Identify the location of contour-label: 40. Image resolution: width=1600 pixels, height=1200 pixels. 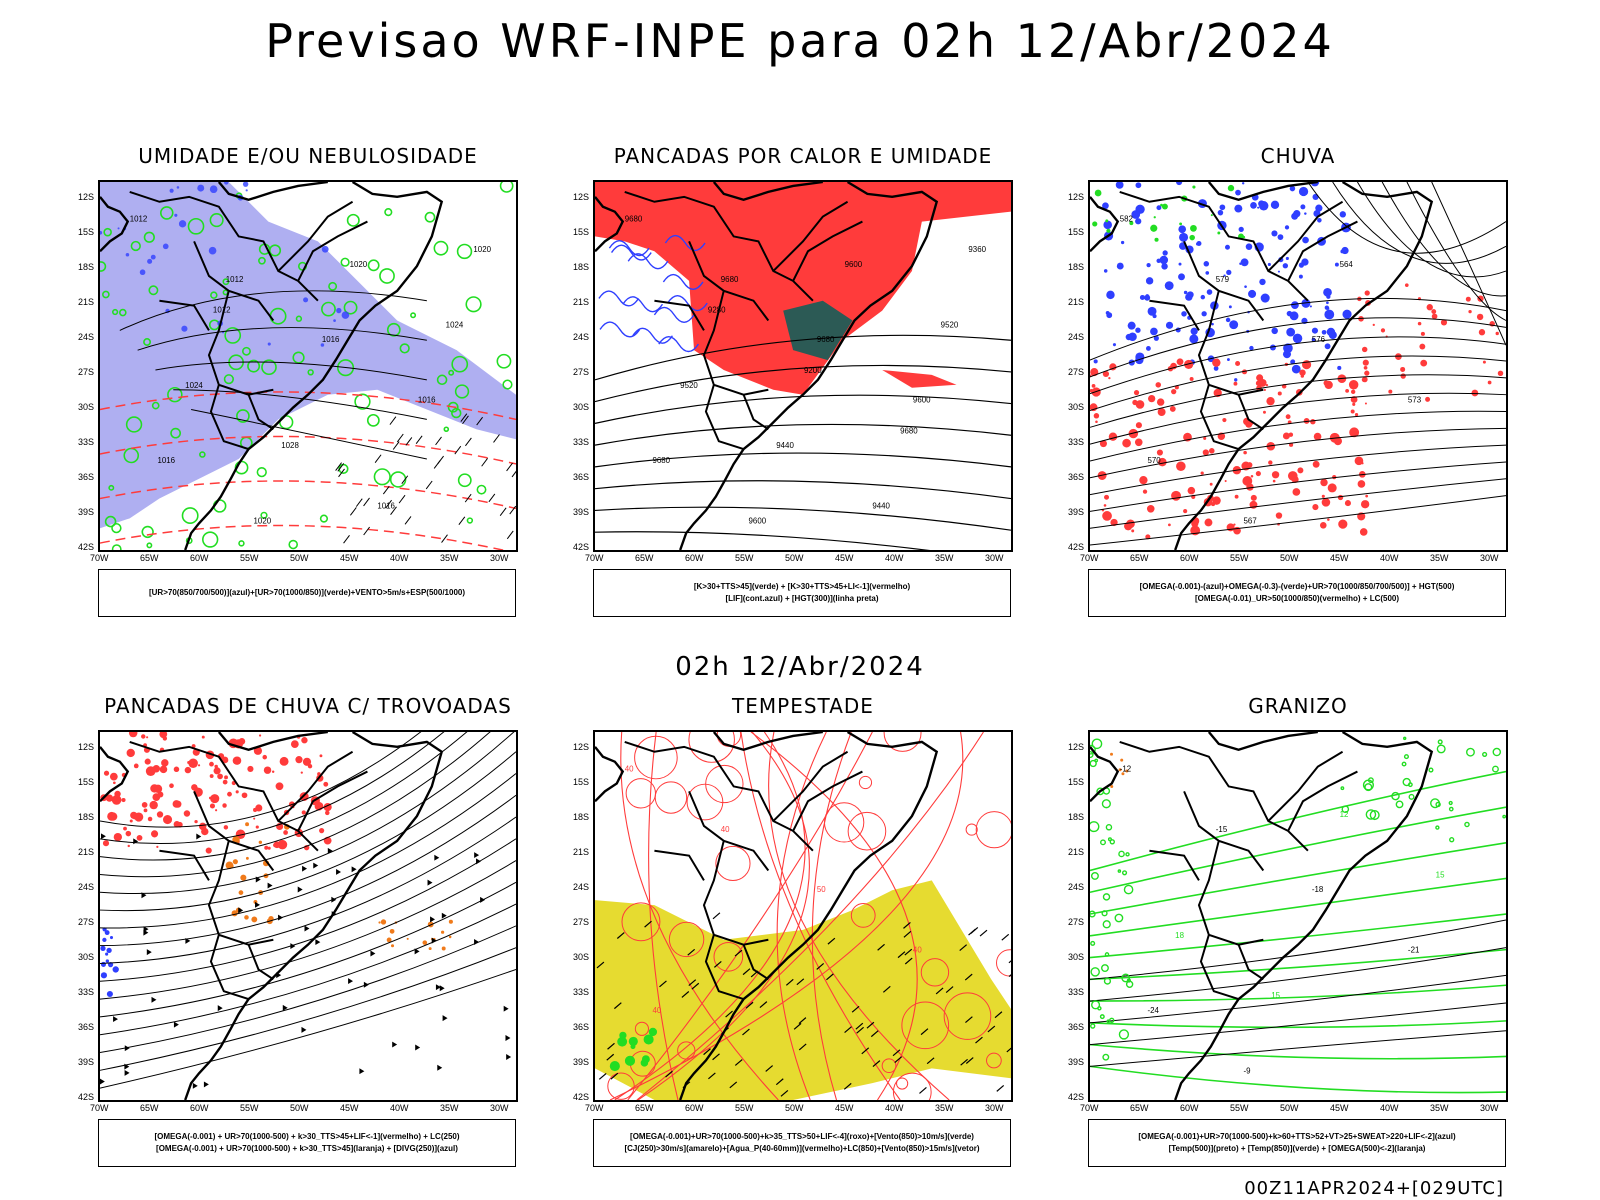
(629, 769).